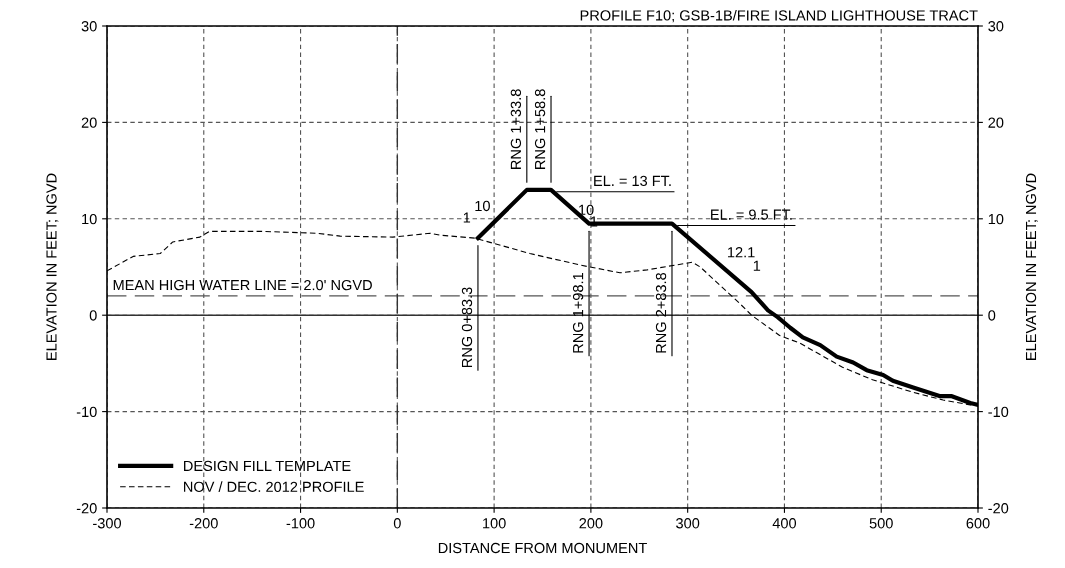 This screenshot has width=1065, height=568. Describe the element at coordinates (93, 315) in the screenshot. I see `y-tick-label: 0` at that location.